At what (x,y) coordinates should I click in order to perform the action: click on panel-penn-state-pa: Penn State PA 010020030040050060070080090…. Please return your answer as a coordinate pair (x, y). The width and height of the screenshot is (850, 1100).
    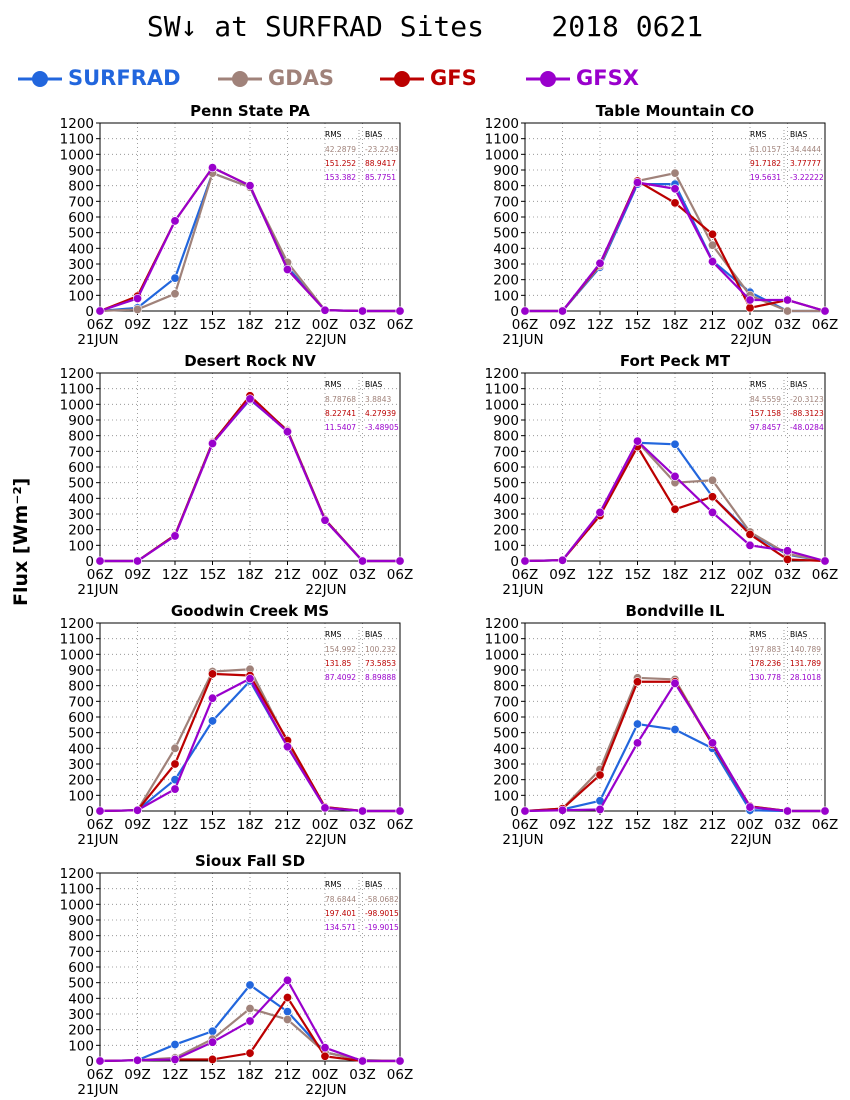
    Looking at the image, I should click on (237, 225).